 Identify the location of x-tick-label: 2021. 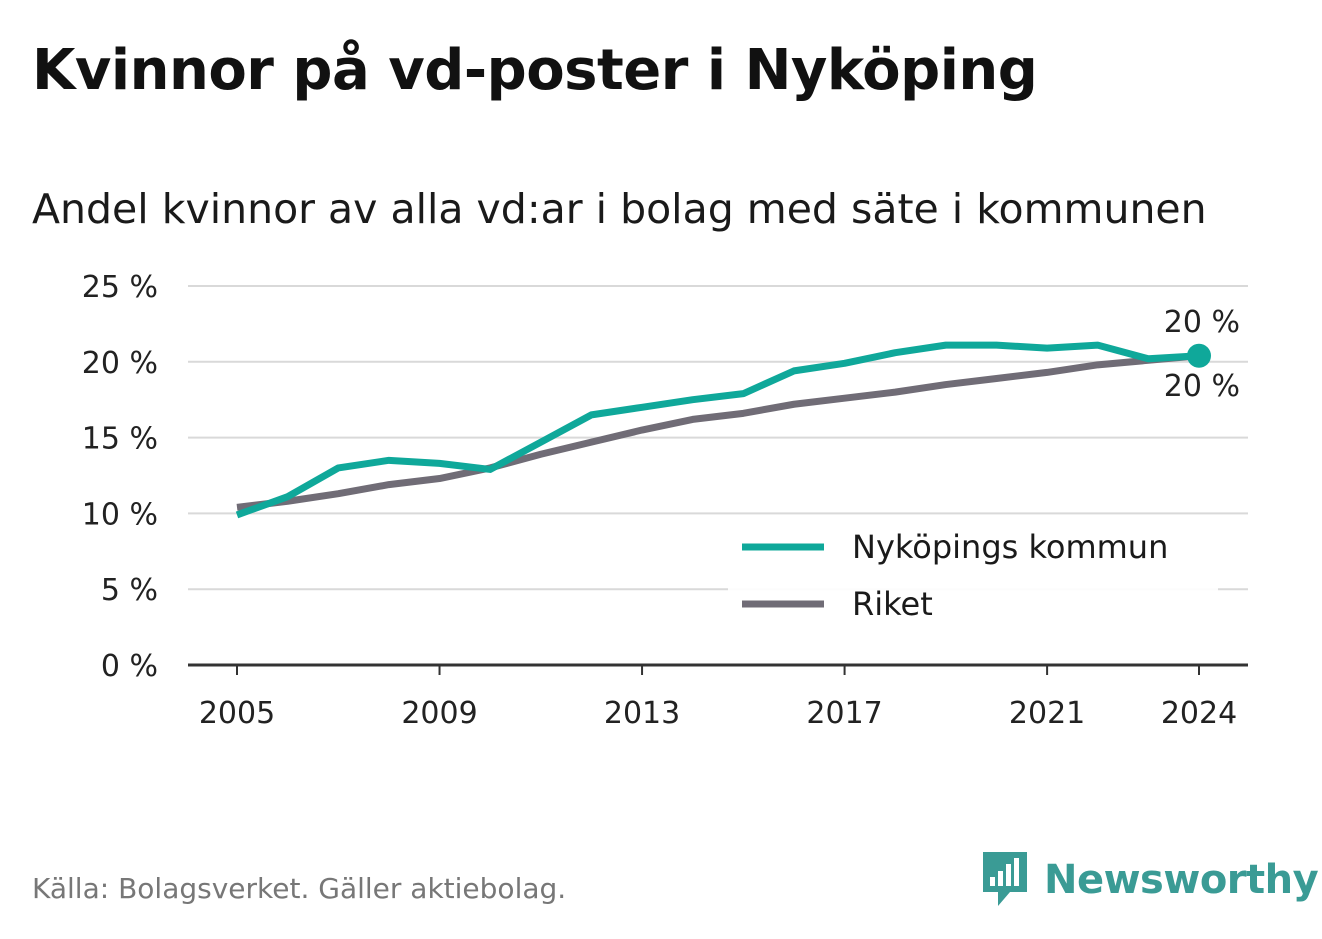
(1047, 713).